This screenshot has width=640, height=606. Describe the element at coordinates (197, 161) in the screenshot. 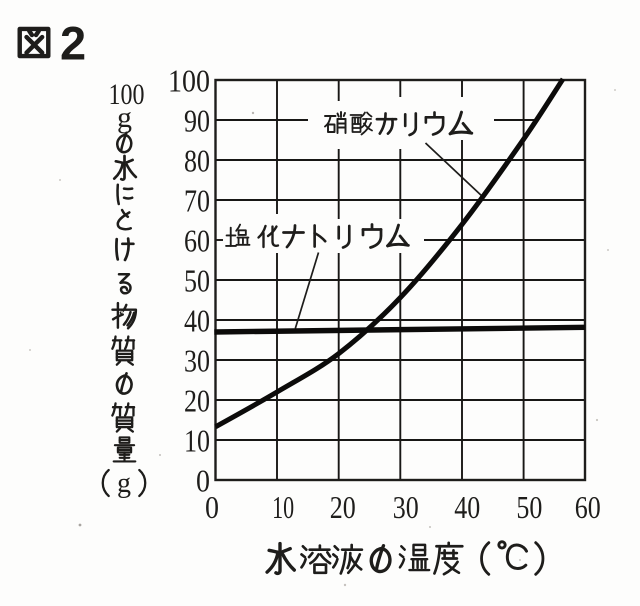

I see `svg-text: 80` at that location.